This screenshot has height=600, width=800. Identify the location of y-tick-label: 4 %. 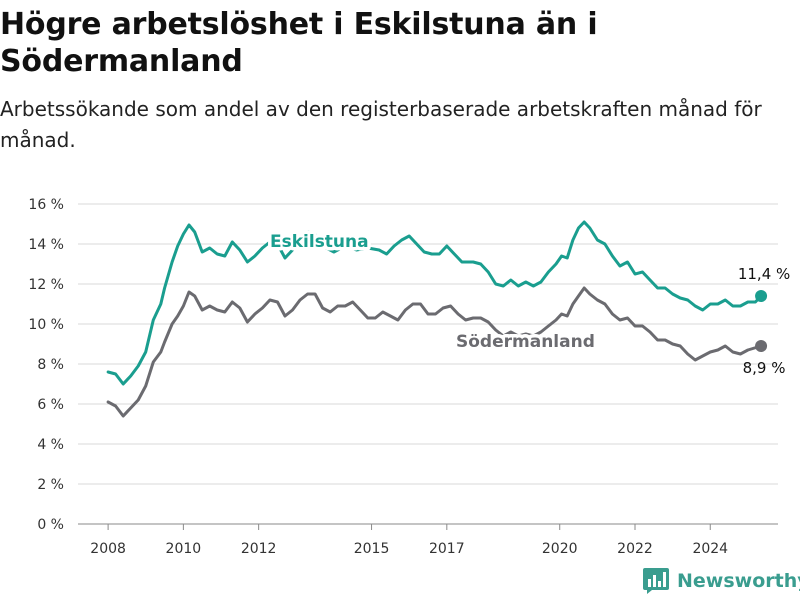
(50, 445).